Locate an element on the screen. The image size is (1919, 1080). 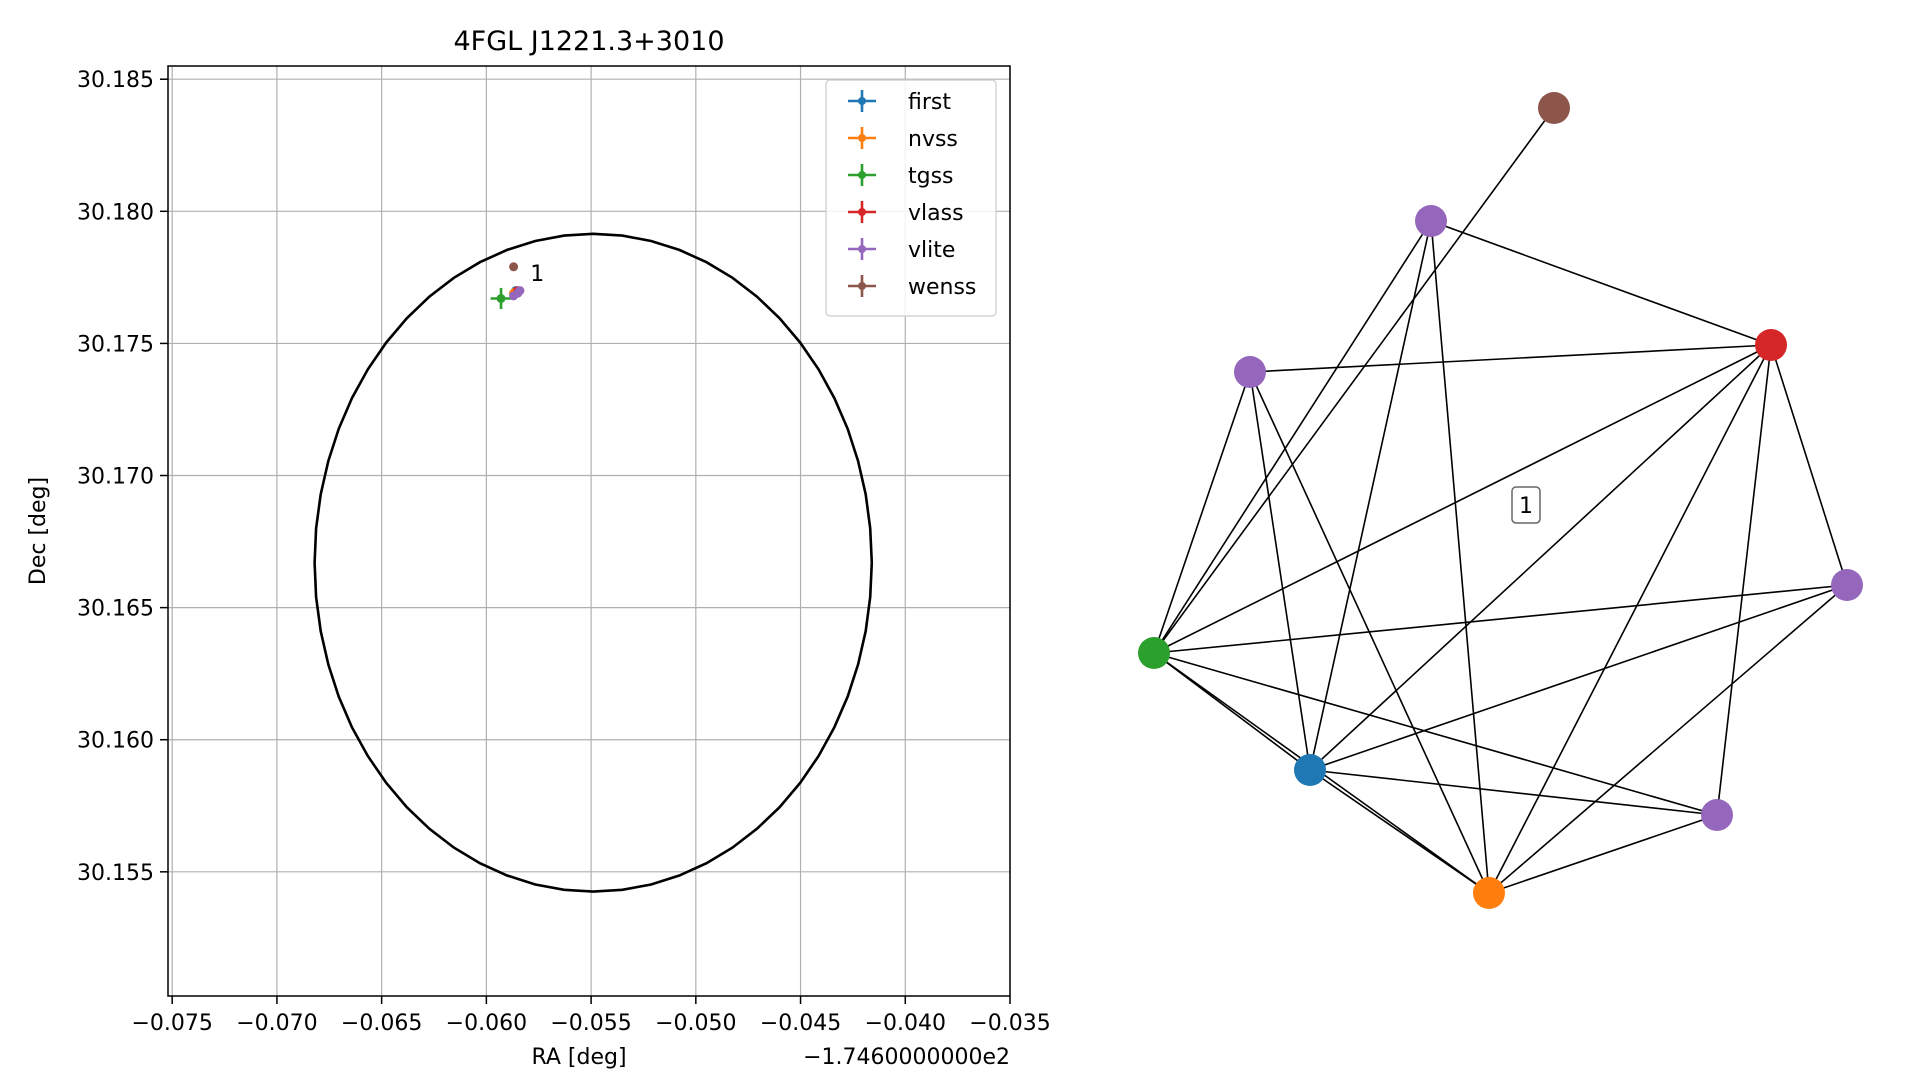
legend-entry-wenss: wenss is located at coordinates (912, 287).